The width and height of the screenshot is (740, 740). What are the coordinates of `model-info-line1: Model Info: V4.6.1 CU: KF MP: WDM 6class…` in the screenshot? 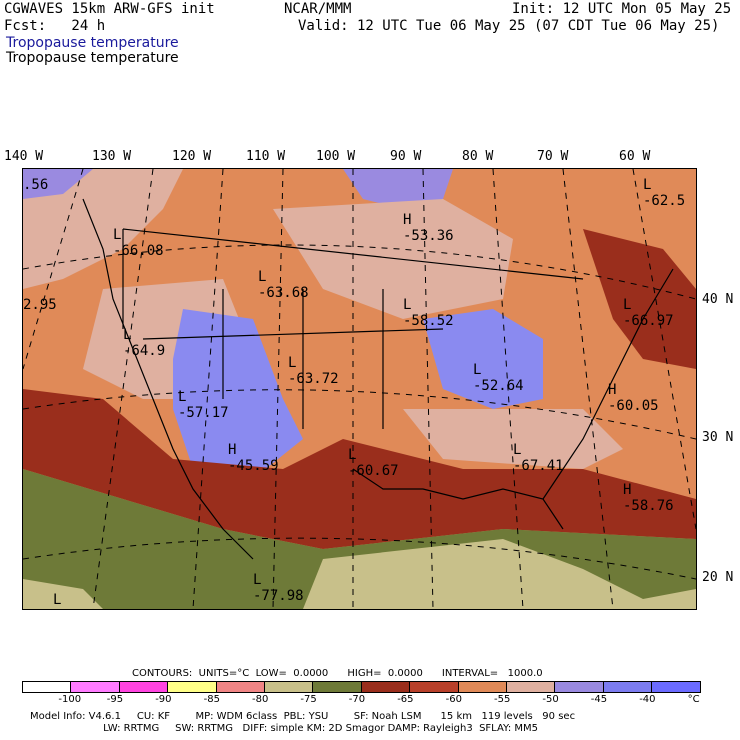 It's located at (303, 716).